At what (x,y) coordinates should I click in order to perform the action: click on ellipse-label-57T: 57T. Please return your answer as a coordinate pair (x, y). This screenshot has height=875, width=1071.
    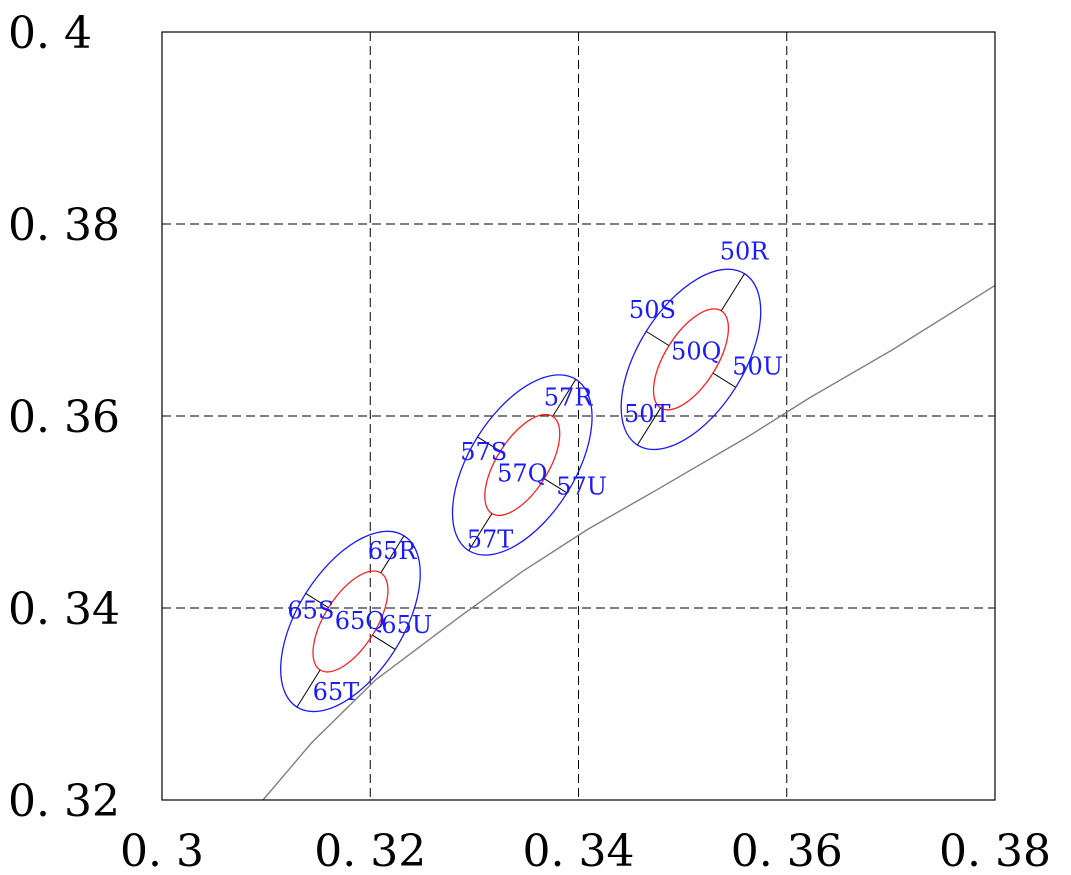
    Looking at the image, I should click on (490, 540).